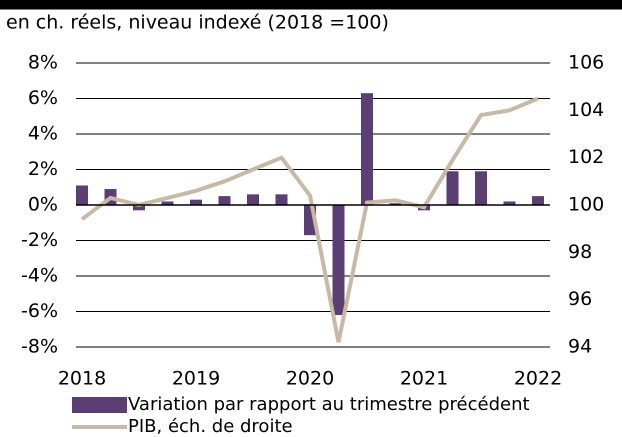 The image size is (622, 437). What do you see at coordinates (586, 205) in the screenshot?
I see `y2-tick-label: 100` at bounding box center [586, 205].